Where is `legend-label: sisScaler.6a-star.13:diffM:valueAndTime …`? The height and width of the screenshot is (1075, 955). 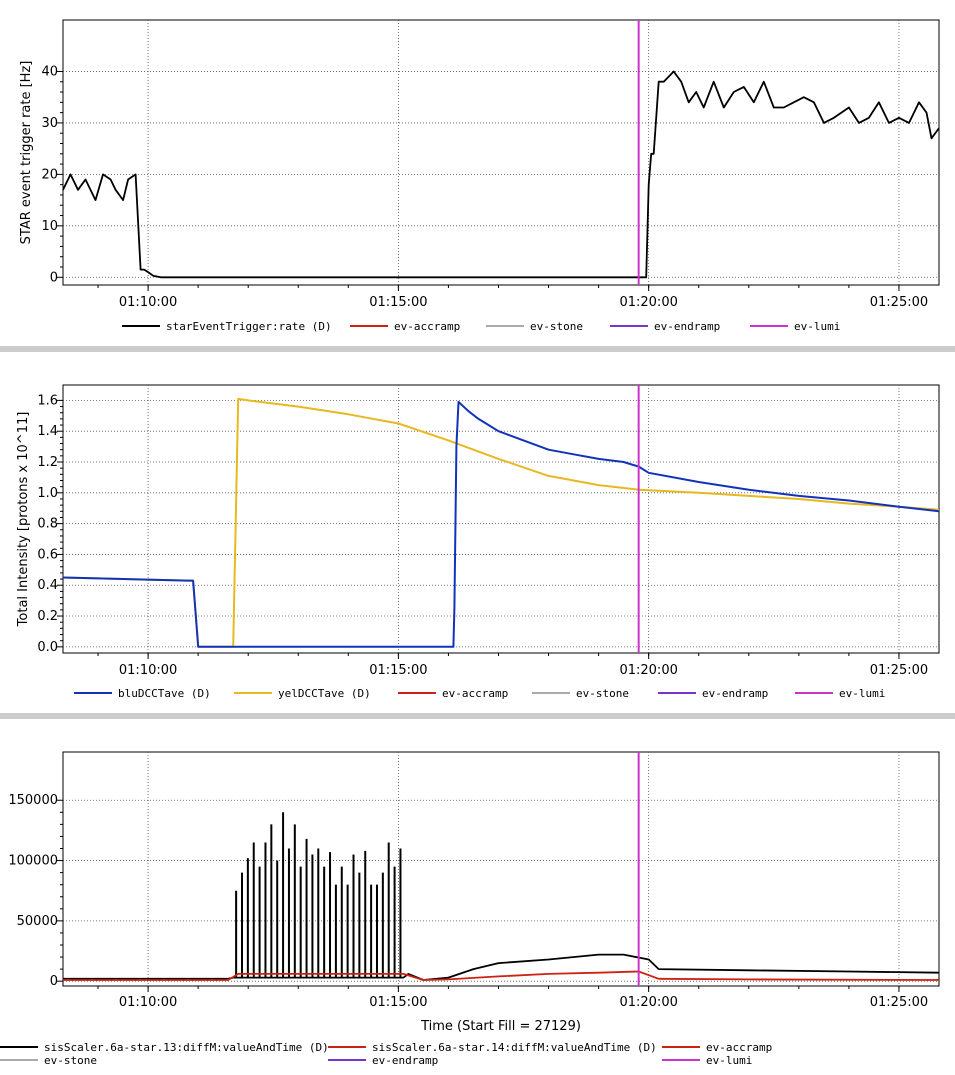 legend-label: sisScaler.6a-star.13:diffM:valueAndTime … is located at coordinates (186, 1047).